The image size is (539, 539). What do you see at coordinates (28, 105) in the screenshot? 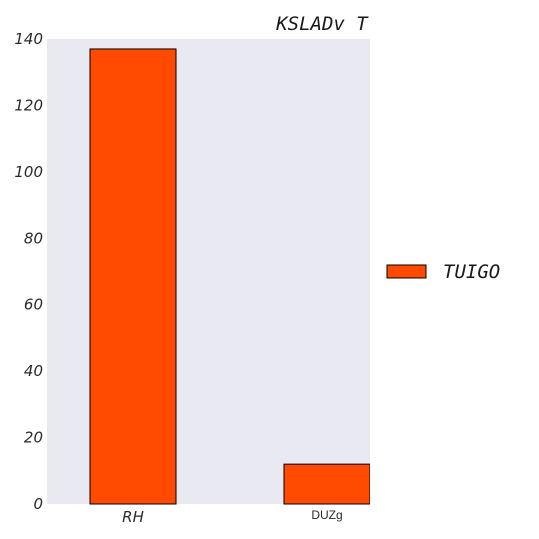
I see `y-tick-label: 120` at bounding box center [28, 105].